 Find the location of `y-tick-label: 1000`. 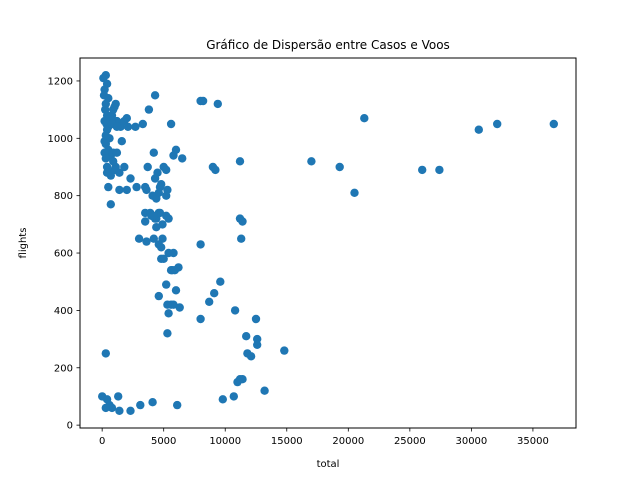

y-tick-label: 1000 is located at coordinates (60, 139).